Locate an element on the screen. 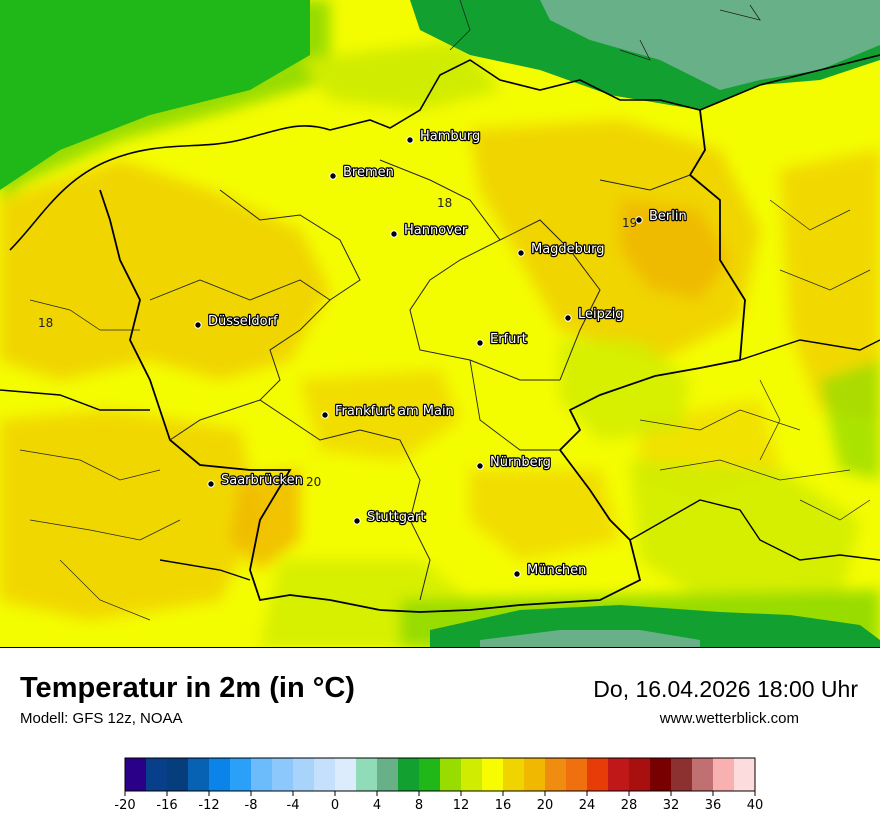 The image size is (880, 830). legend-tick-label: 0 is located at coordinates (335, 805).